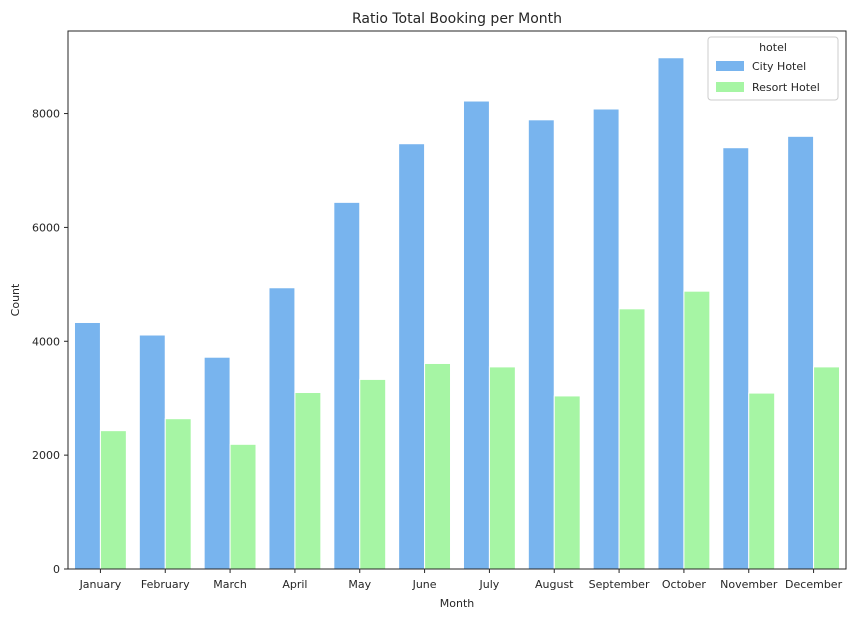 This screenshot has width=853, height=623. What do you see at coordinates (779, 66) in the screenshot?
I see `legend-label-city-hotel: City Hotel` at bounding box center [779, 66].